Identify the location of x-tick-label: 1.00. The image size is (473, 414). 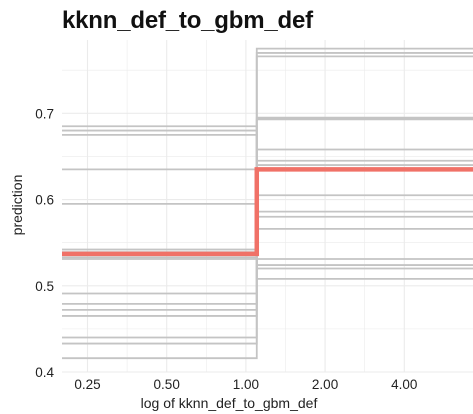
(246, 384).